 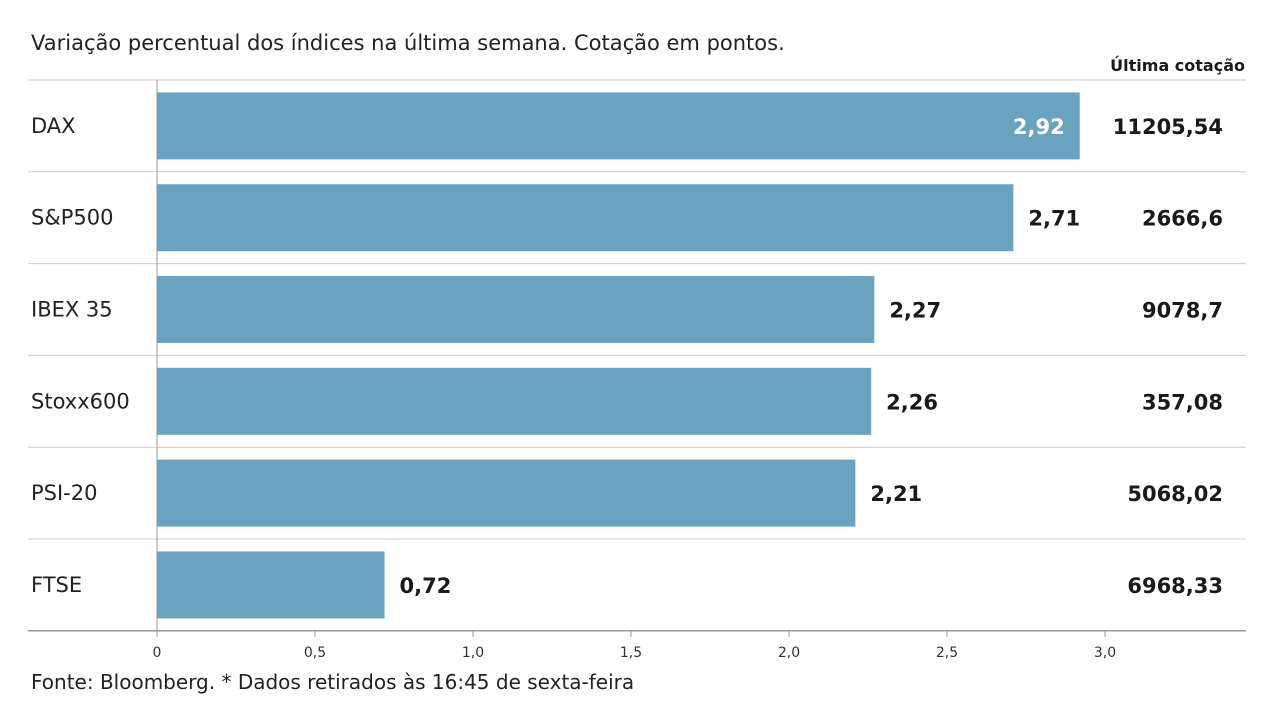 What do you see at coordinates (53, 126) in the screenshot?
I see `category-label: DAX` at bounding box center [53, 126].